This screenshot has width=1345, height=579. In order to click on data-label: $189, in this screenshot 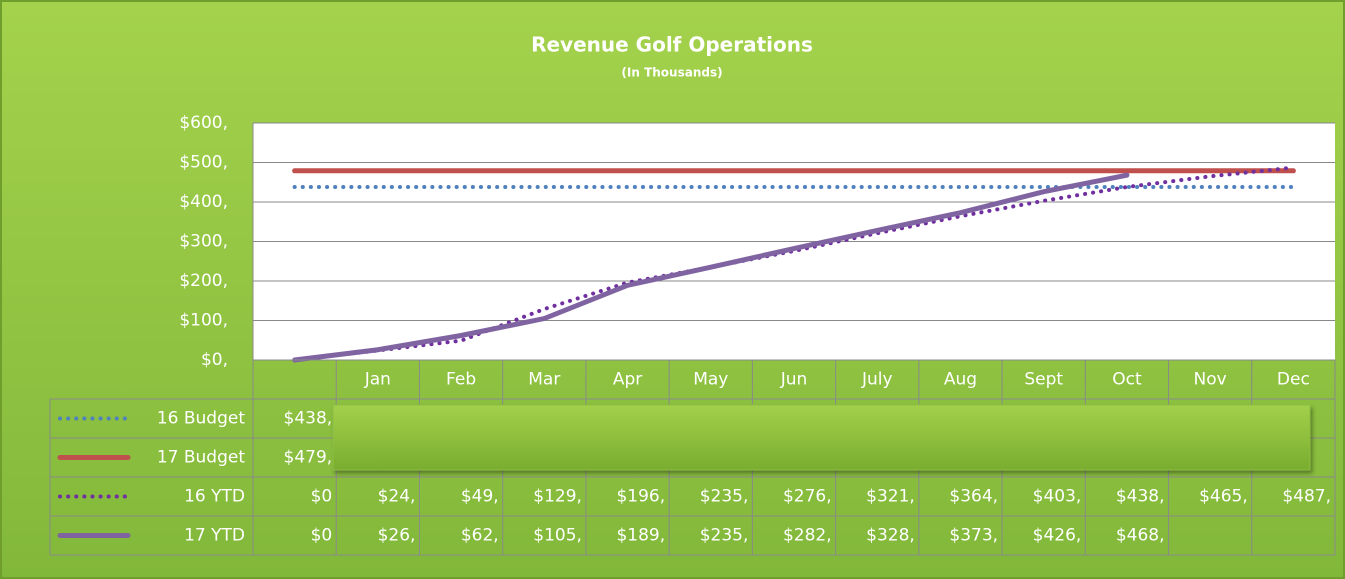, I will do `click(640, 536)`.